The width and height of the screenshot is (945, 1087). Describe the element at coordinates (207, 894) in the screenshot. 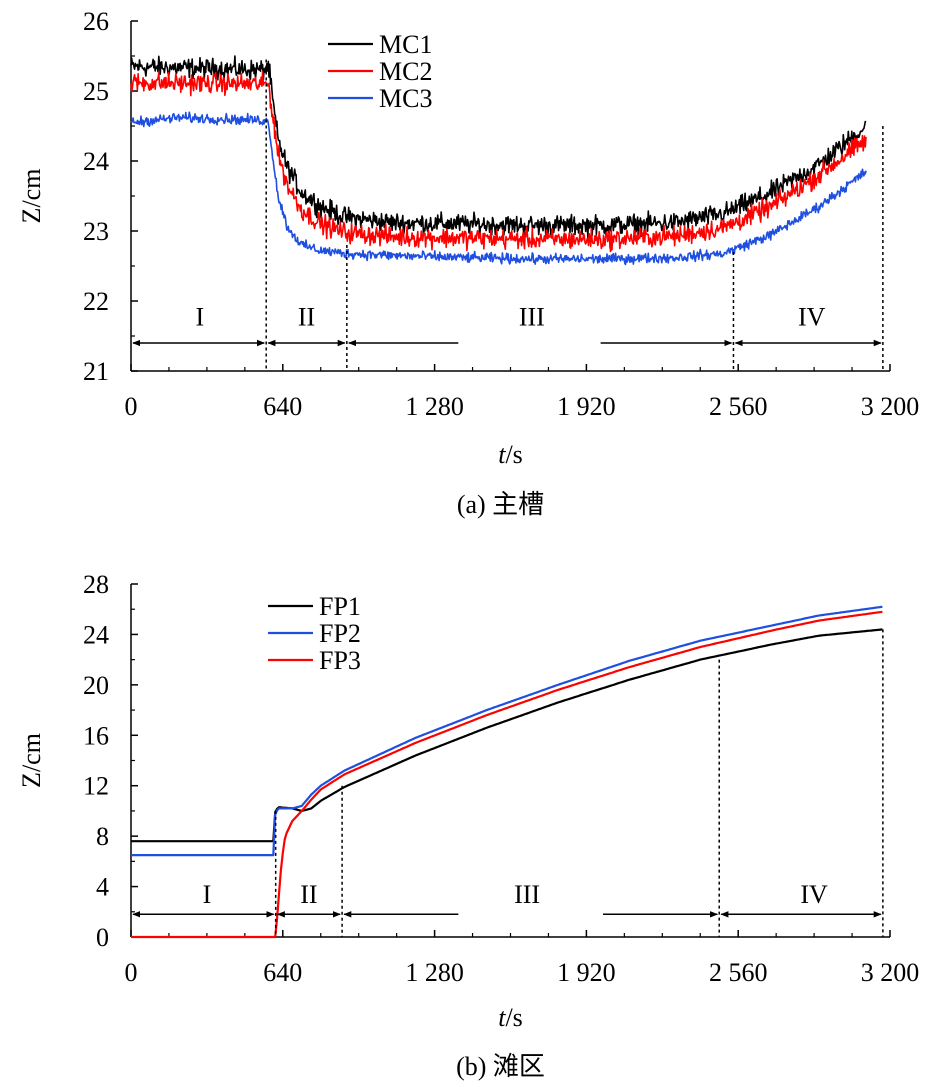

I see `phase-label-b: I` at that location.